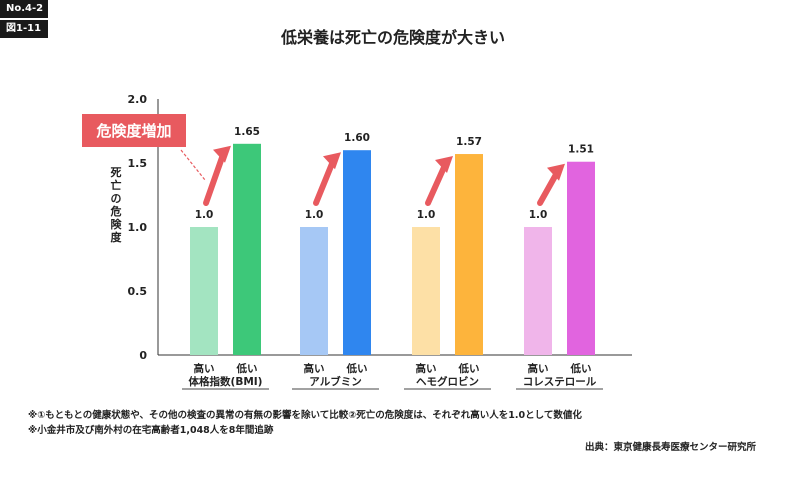 The image size is (786, 482). I want to click on group-label: 体格指数(BMI), so click(226, 381).